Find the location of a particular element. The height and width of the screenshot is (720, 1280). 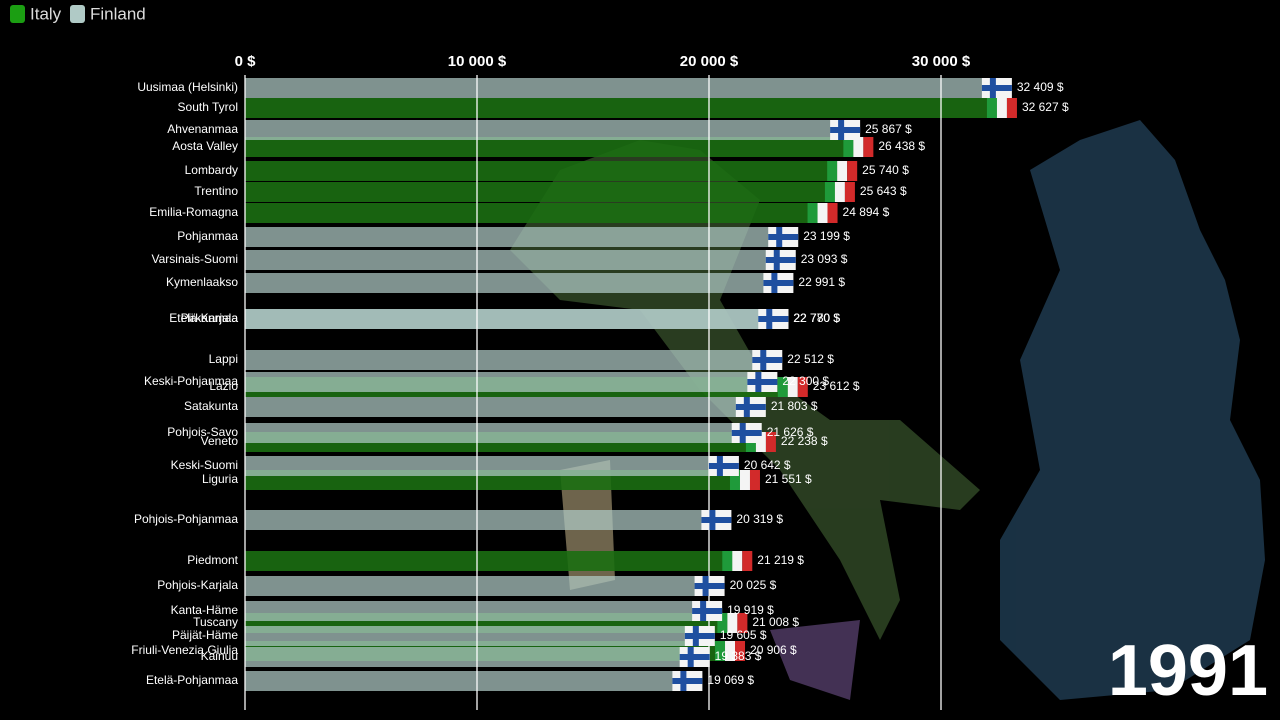

value-label: 20 319 $ is located at coordinates (759, 519).